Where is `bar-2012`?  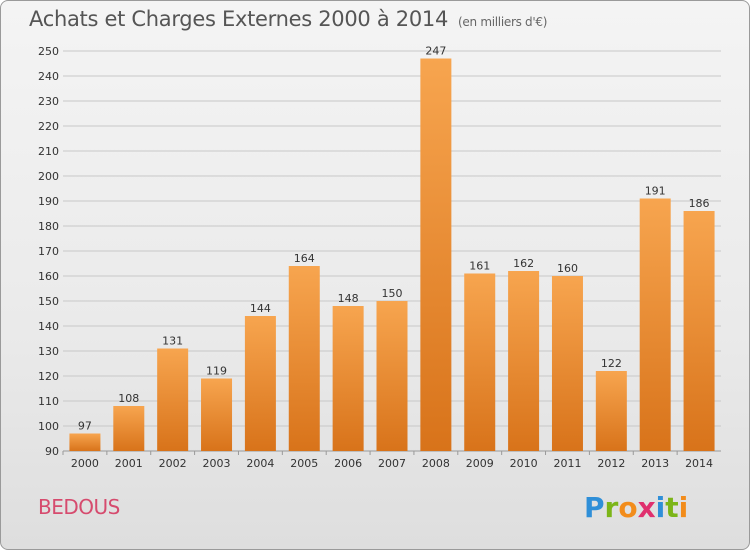
bar-2012 is located at coordinates (611, 411).